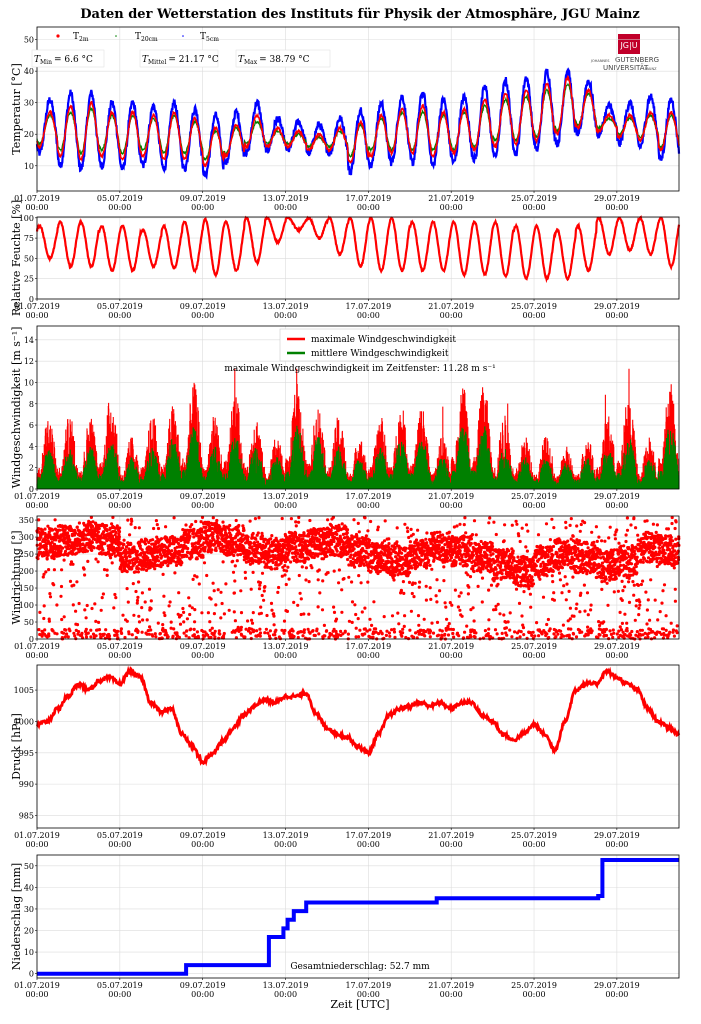  I want to click on wind-speed-frame, so click(358, 407).